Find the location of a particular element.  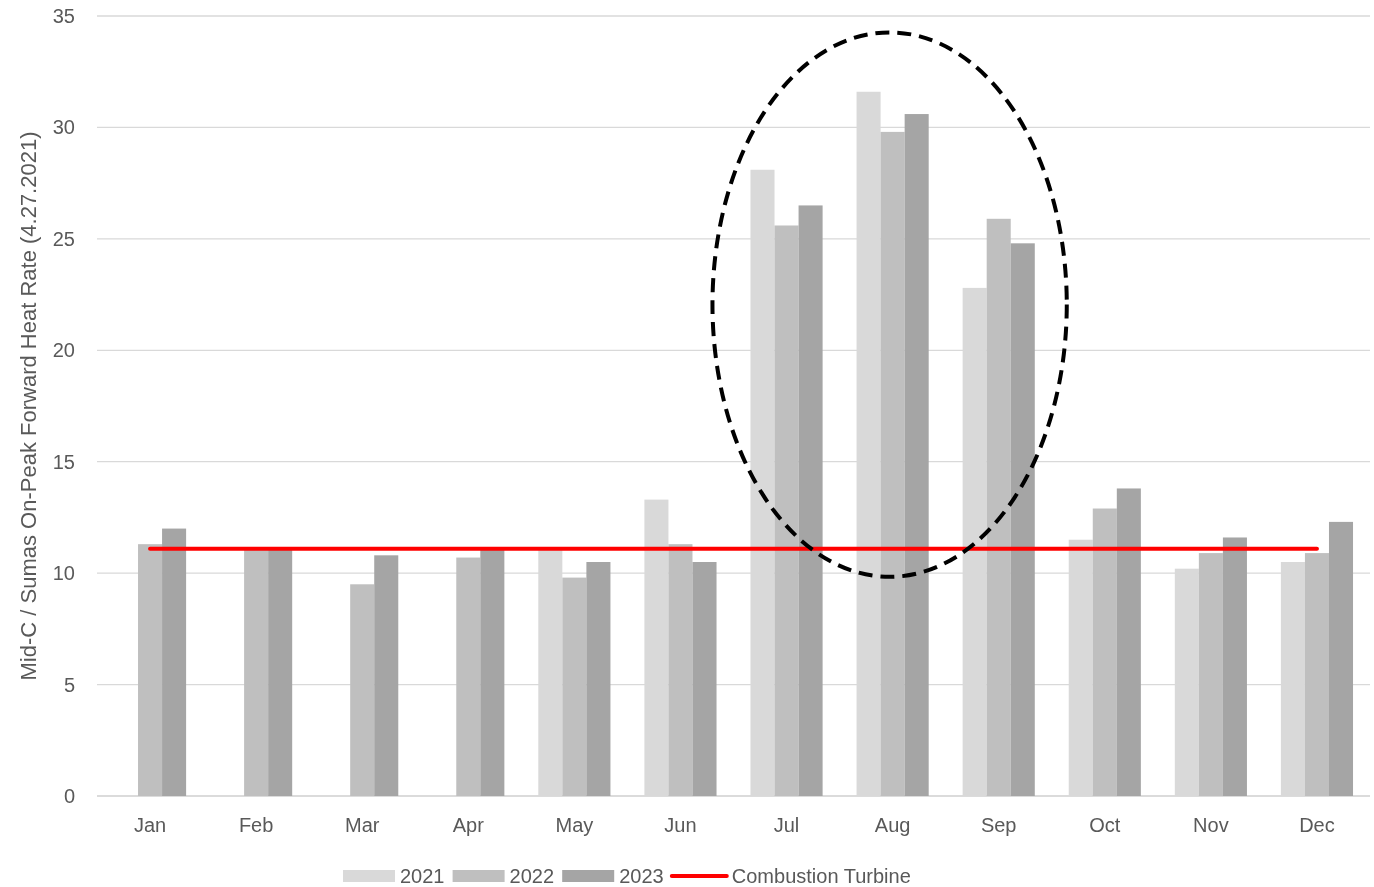

x-tick-label: May is located at coordinates (574, 825).